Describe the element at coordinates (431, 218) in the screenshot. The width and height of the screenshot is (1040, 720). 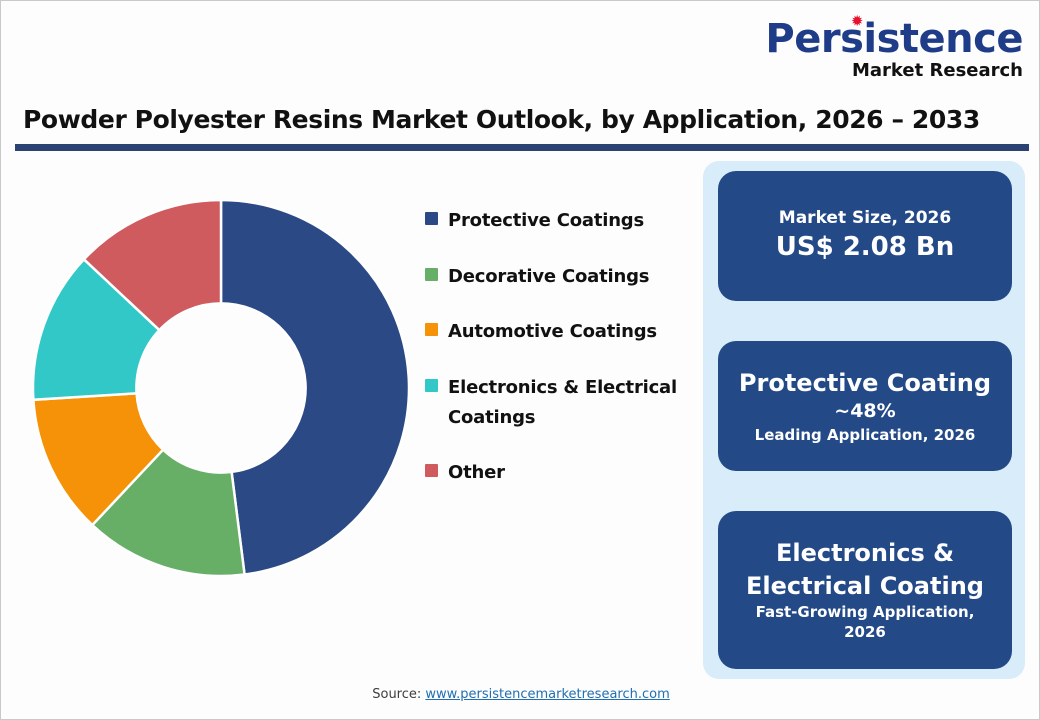
I see `legend-swatch-protective-coatings` at that location.